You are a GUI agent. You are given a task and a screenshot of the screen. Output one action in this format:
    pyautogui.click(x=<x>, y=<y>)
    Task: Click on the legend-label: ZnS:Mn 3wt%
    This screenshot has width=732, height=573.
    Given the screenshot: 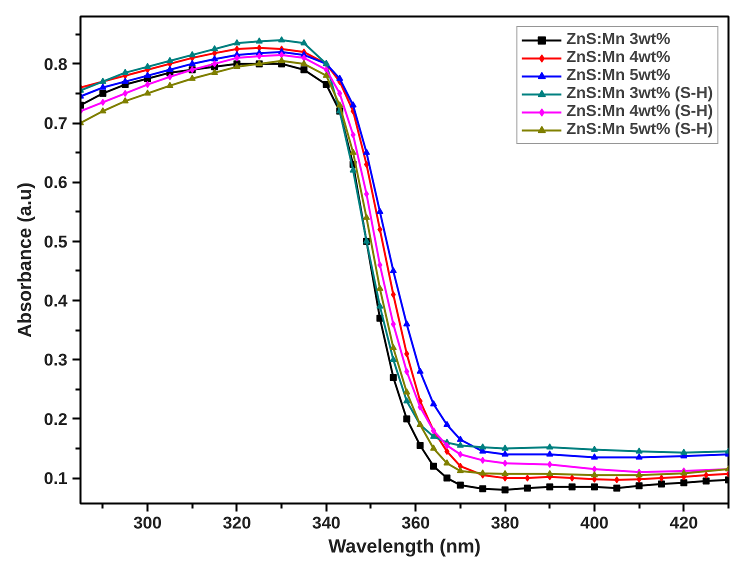 What is the action you would take?
    pyautogui.click(x=618, y=40)
    